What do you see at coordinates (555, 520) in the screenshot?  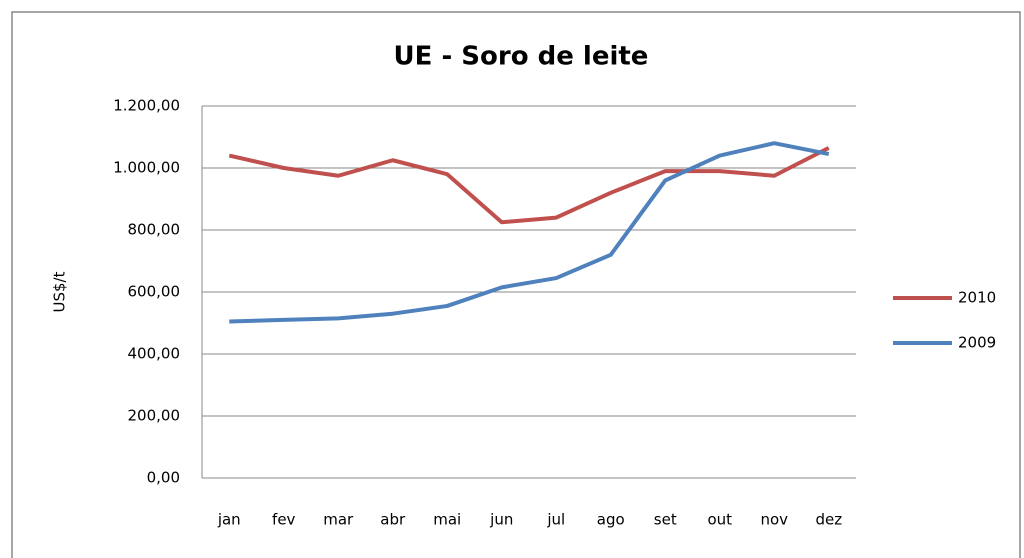 I see `x-tick-label: jul` at bounding box center [555, 520].